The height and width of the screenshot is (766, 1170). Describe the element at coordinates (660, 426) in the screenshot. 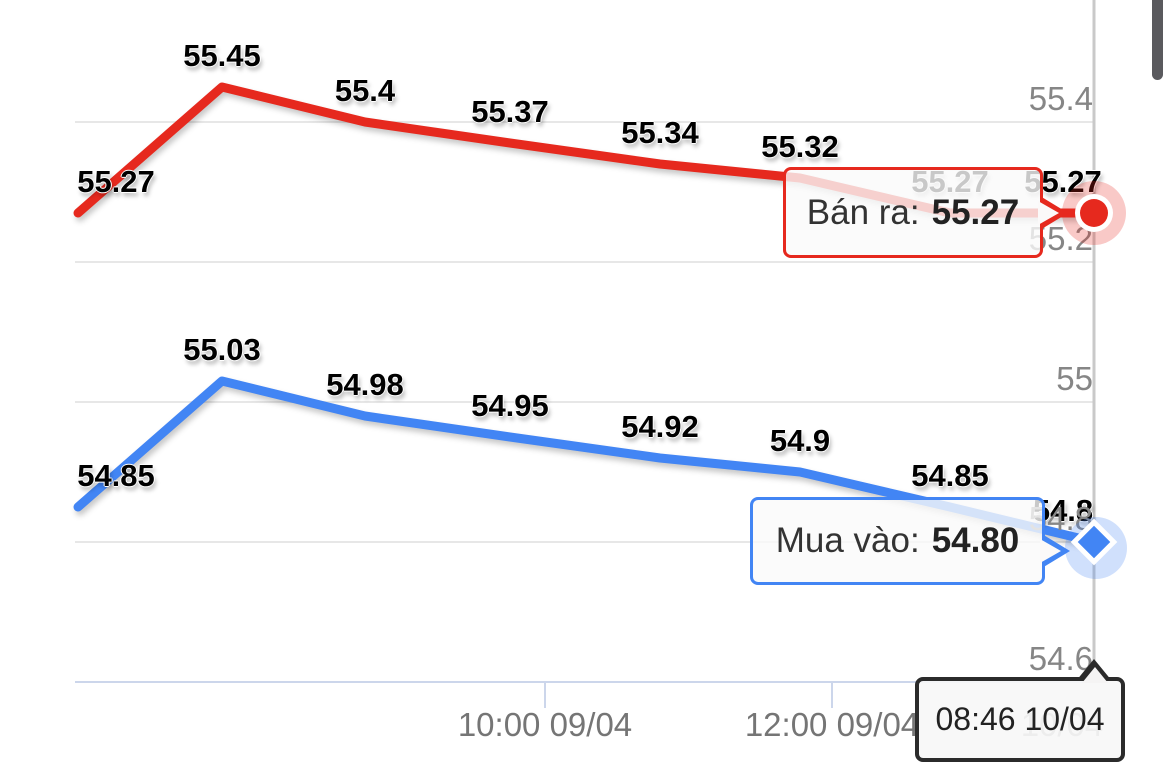

I see `data-label: 54.92` at that location.